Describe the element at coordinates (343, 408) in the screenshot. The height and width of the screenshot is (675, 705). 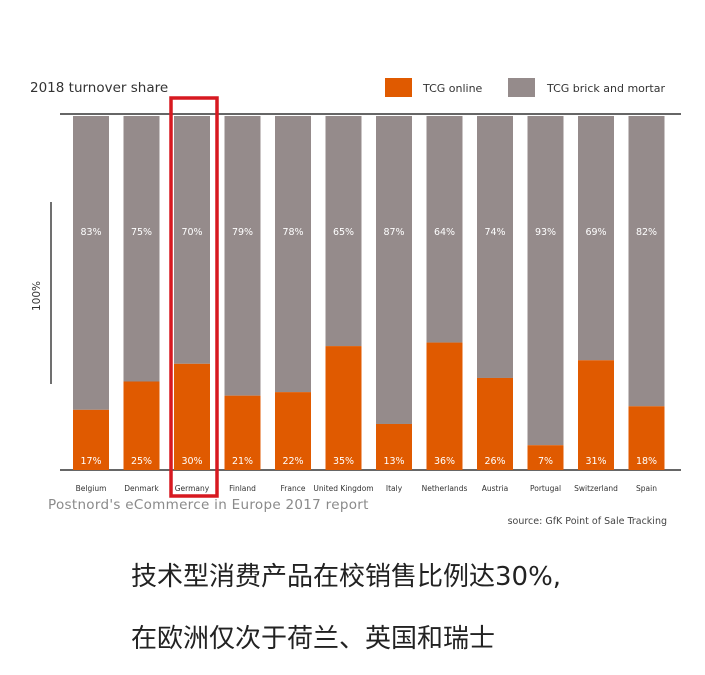
I see `bar-online-united-kingdom` at that location.